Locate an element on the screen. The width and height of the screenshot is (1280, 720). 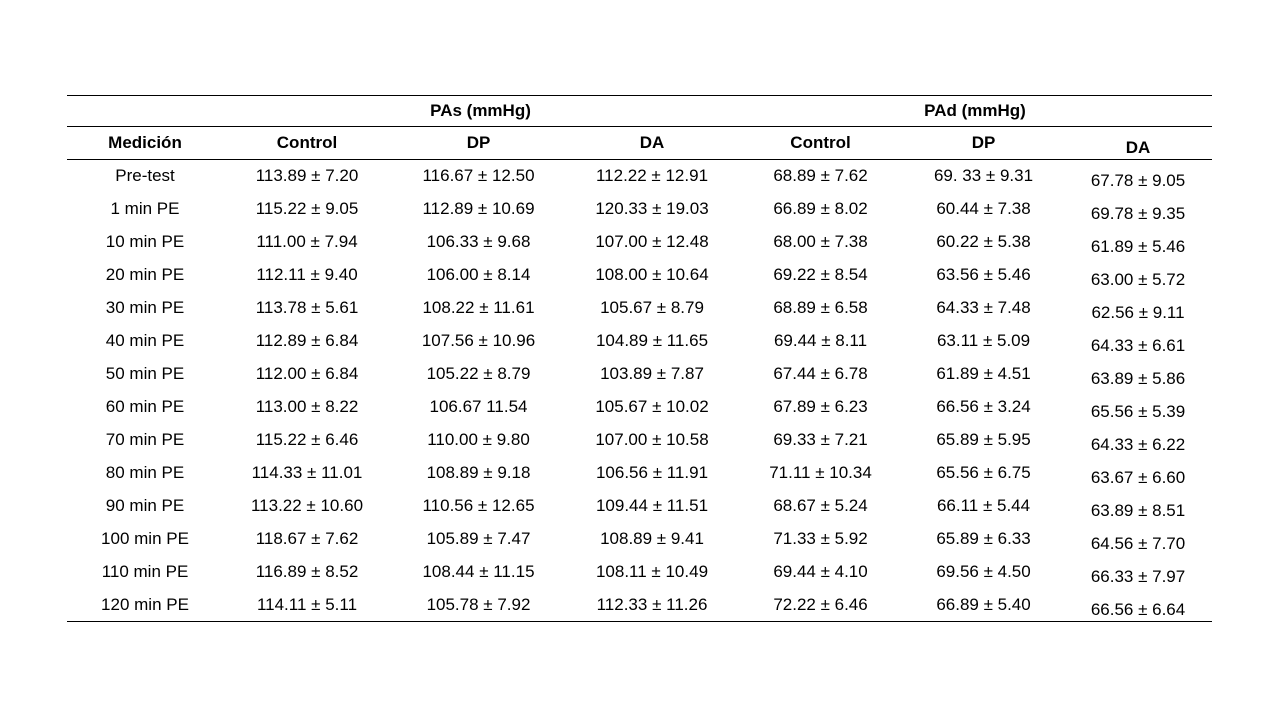
value-text: 66.89 ± 8.02 is located at coordinates (820, 208).